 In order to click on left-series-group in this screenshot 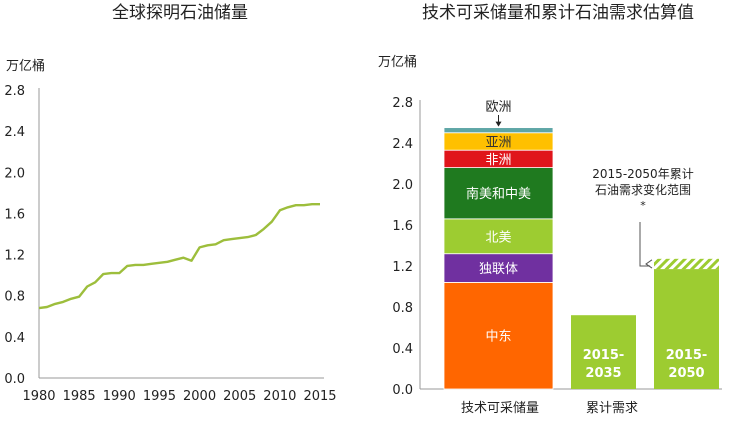, I will do `click(179, 256)`.